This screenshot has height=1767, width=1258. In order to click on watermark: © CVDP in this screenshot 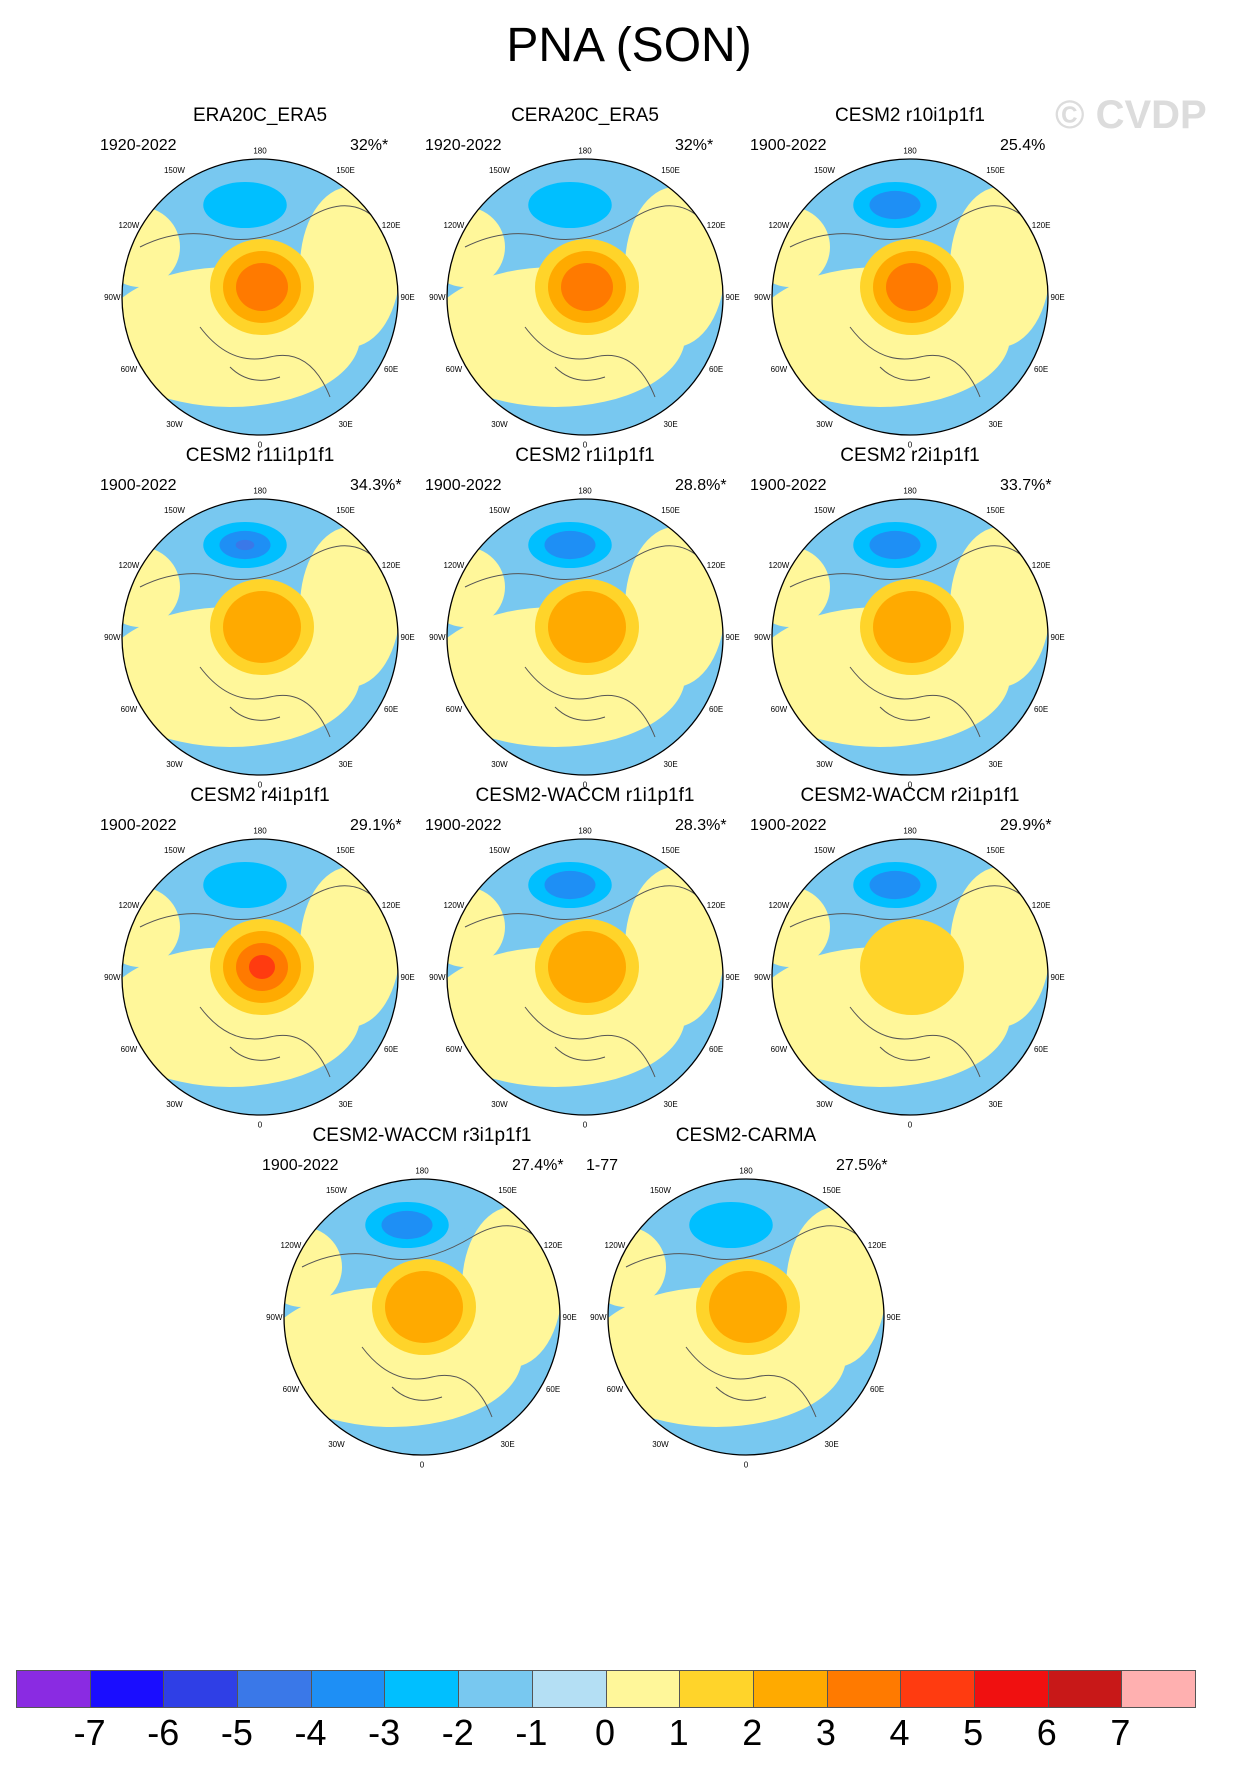, I will do `click(1131, 115)`.